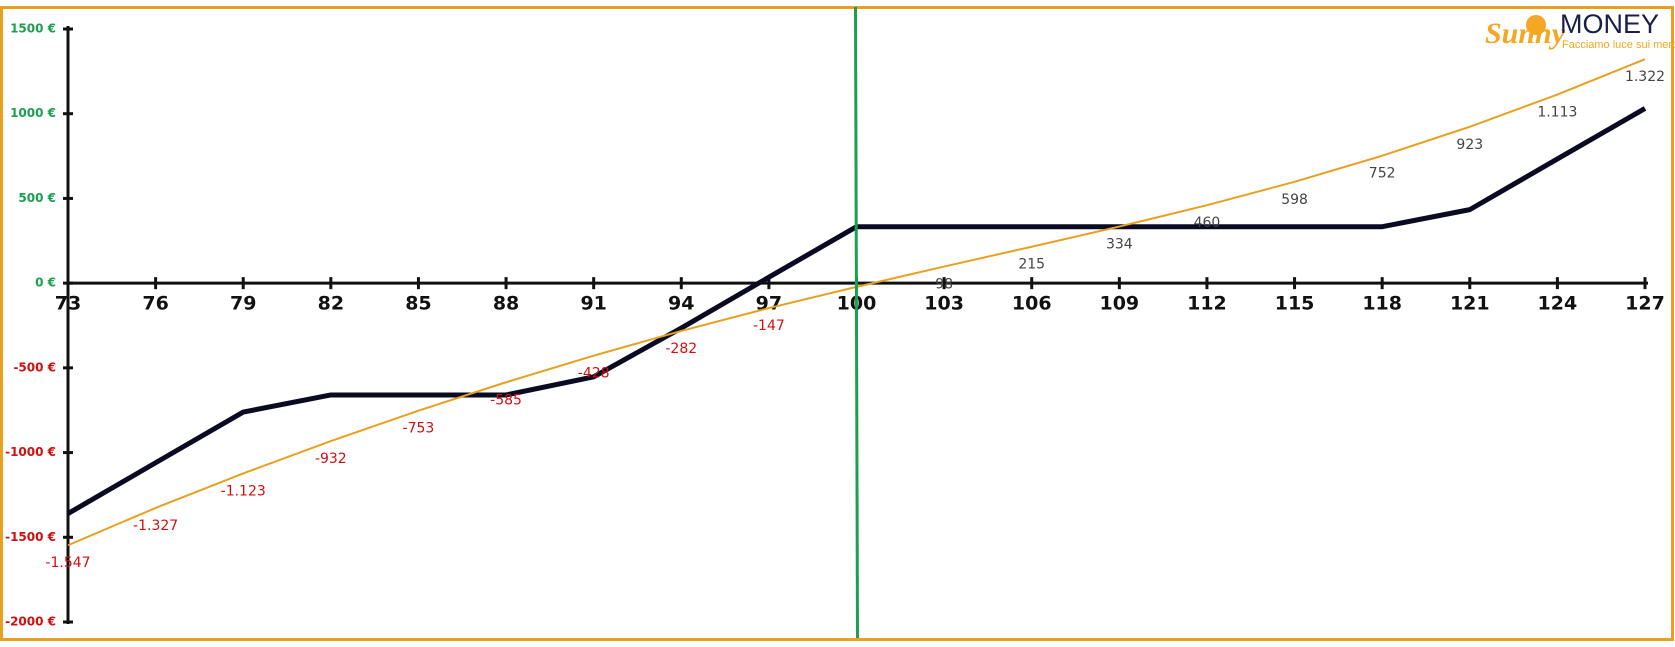 This screenshot has height=647, width=1675. What do you see at coordinates (418, 304) in the screenshot?
I see `x-tick-label: 85` at bounding box center [418, 304].